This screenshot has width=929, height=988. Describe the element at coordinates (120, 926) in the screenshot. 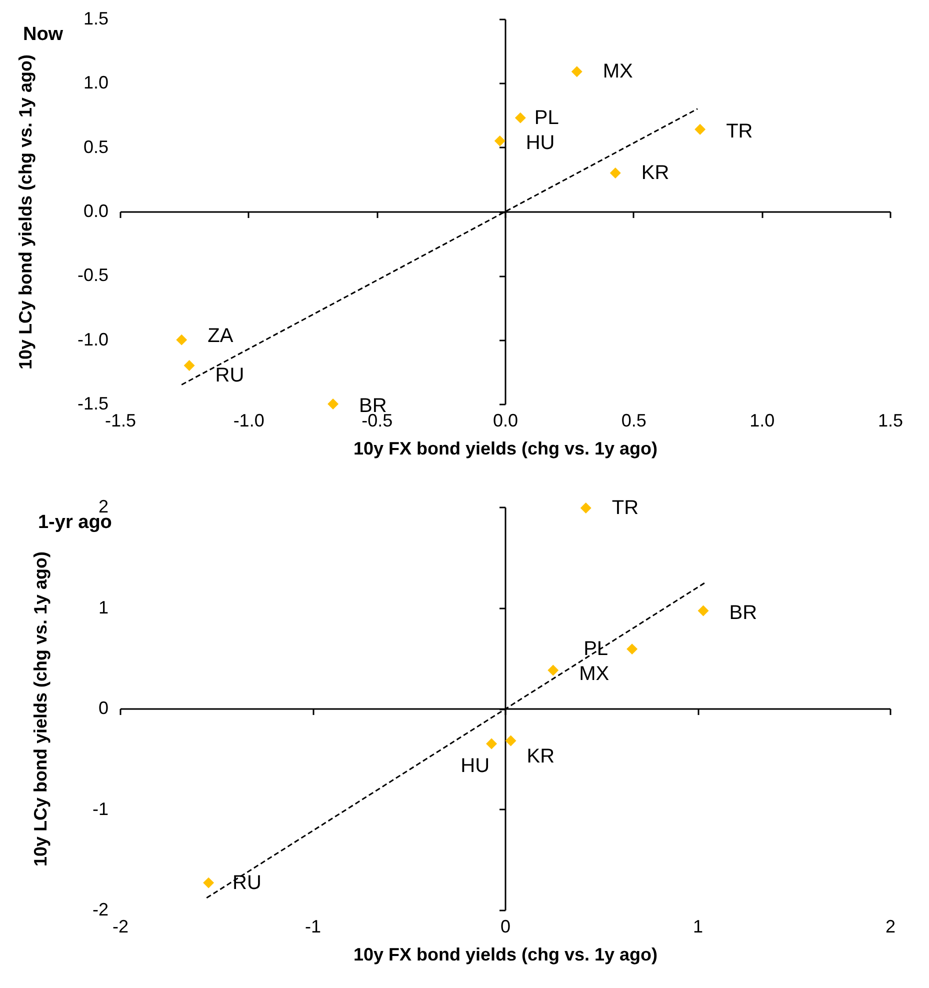

I see `x-tick-label: -2` at that location.